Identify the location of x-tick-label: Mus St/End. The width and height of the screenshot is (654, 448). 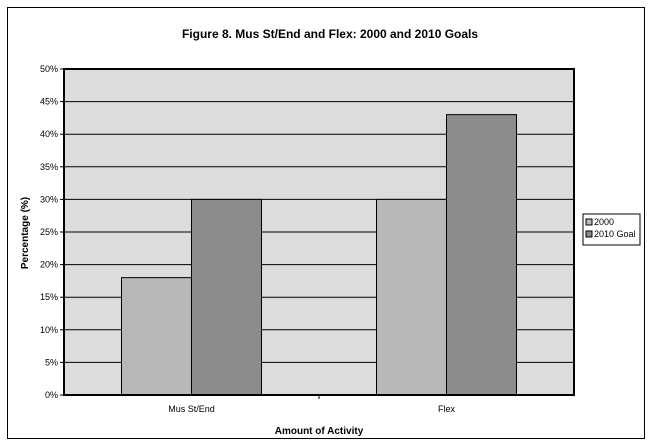
(191, 409).